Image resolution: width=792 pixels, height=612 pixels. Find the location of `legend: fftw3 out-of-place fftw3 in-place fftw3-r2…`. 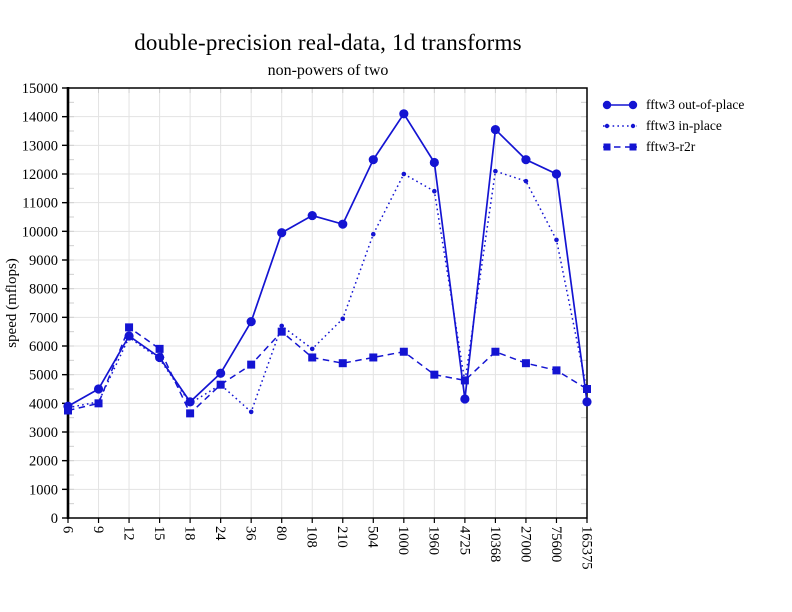

legend: fftw3 out-of-place fftw3 in-place fftw3-r2… is located at coordinates (672, 125).